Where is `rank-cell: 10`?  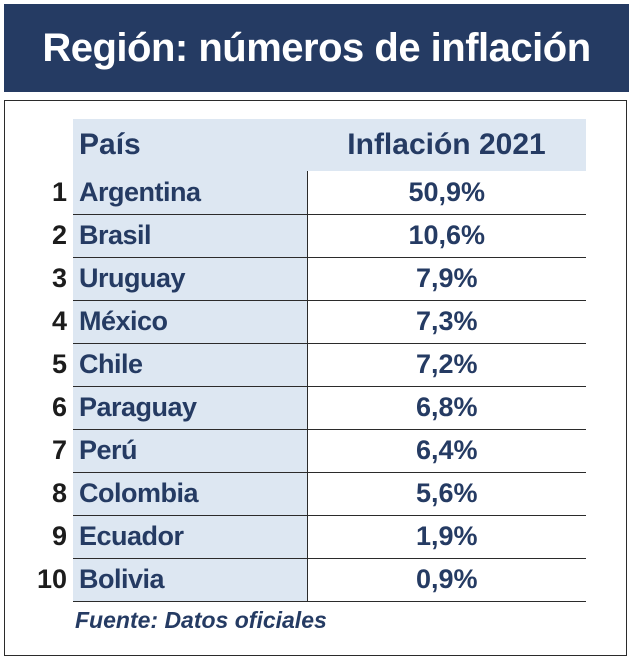
rank-cell: 10 is located at coordinates (48, 579).